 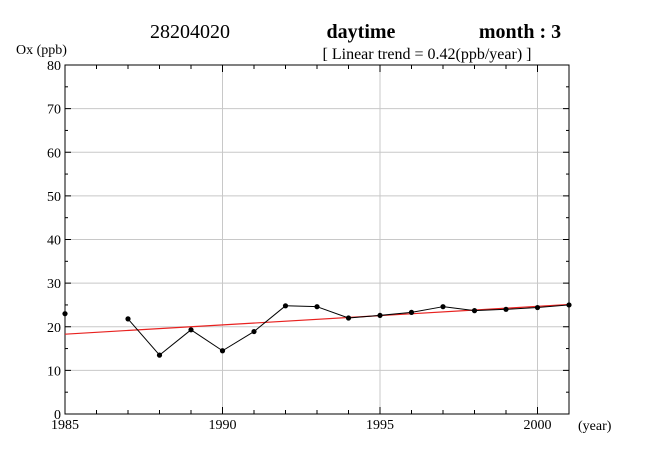 I want to click on y-tick-label: 20, so click(x=54, y=328).